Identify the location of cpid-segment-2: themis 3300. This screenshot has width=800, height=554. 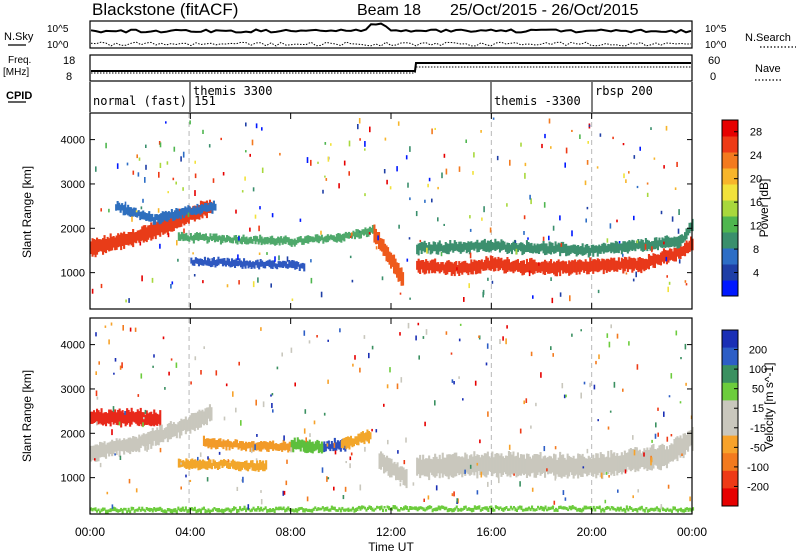
(232, 91).